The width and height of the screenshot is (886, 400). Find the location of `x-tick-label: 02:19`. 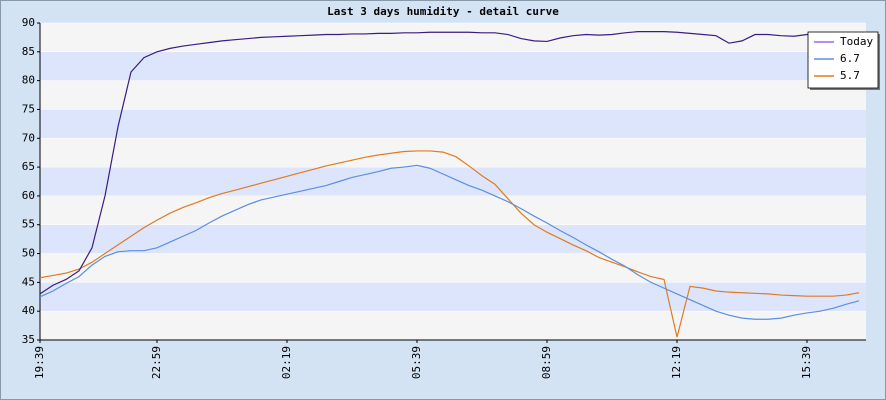

x-tick-label: 02:19 is located at coordinates (286, 362).